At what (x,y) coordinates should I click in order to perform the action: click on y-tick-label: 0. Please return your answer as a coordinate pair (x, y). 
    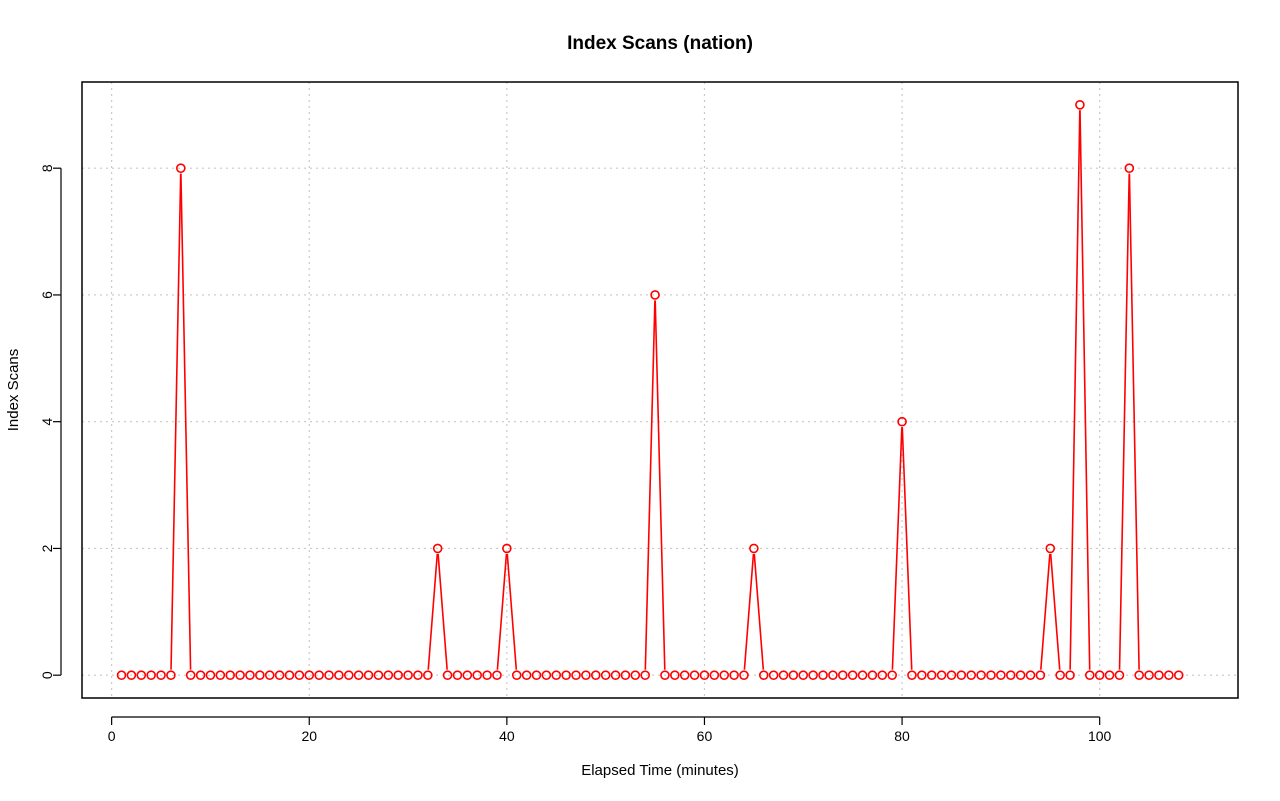
    Looking at the image, I should click on (47, 675).